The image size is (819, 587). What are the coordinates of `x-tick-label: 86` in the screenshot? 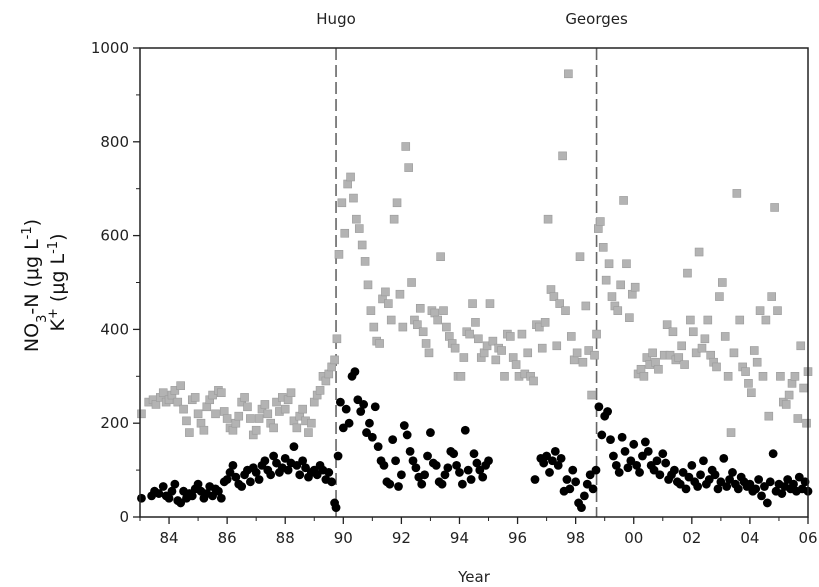 It's located at (227, 538).